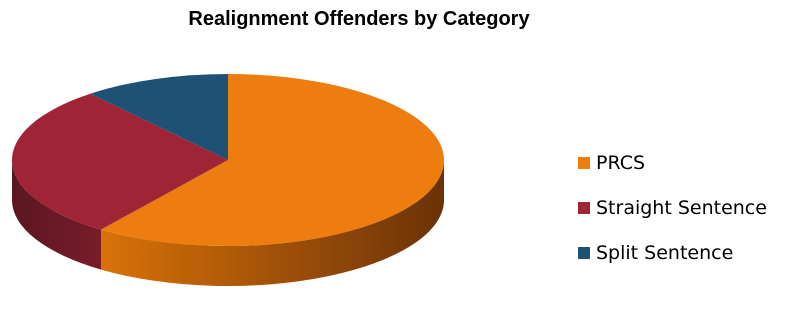 The width and height of the screenshot is (792, 328). I want to click on pie-slice-split-sentence, so click(159, 117).